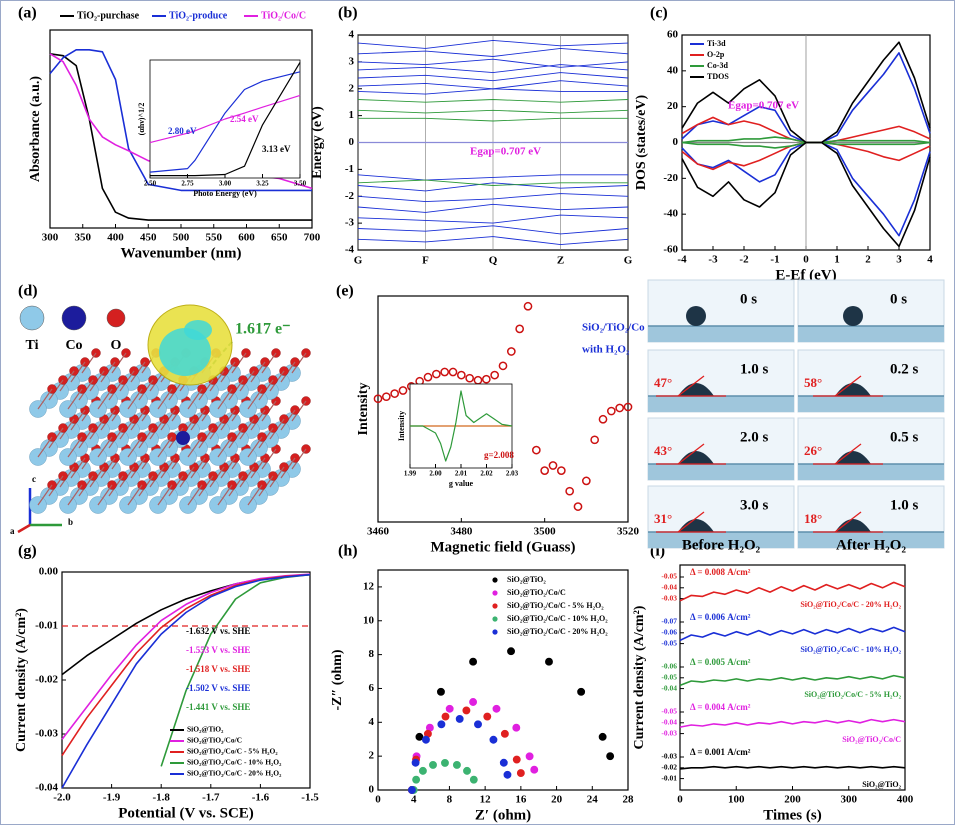 The image size is (955, 825). I want to click on time-label: 0 s, so click(748, 299).